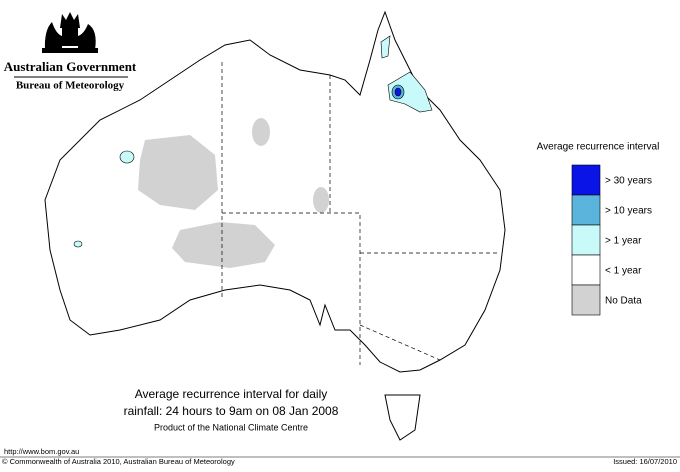 The image size is (680, 472). What do you see at coordinates (231, 427) in the screenshot?
I see `caption-note: Product of the National Climate Centre` at bounding box center [231, 427].